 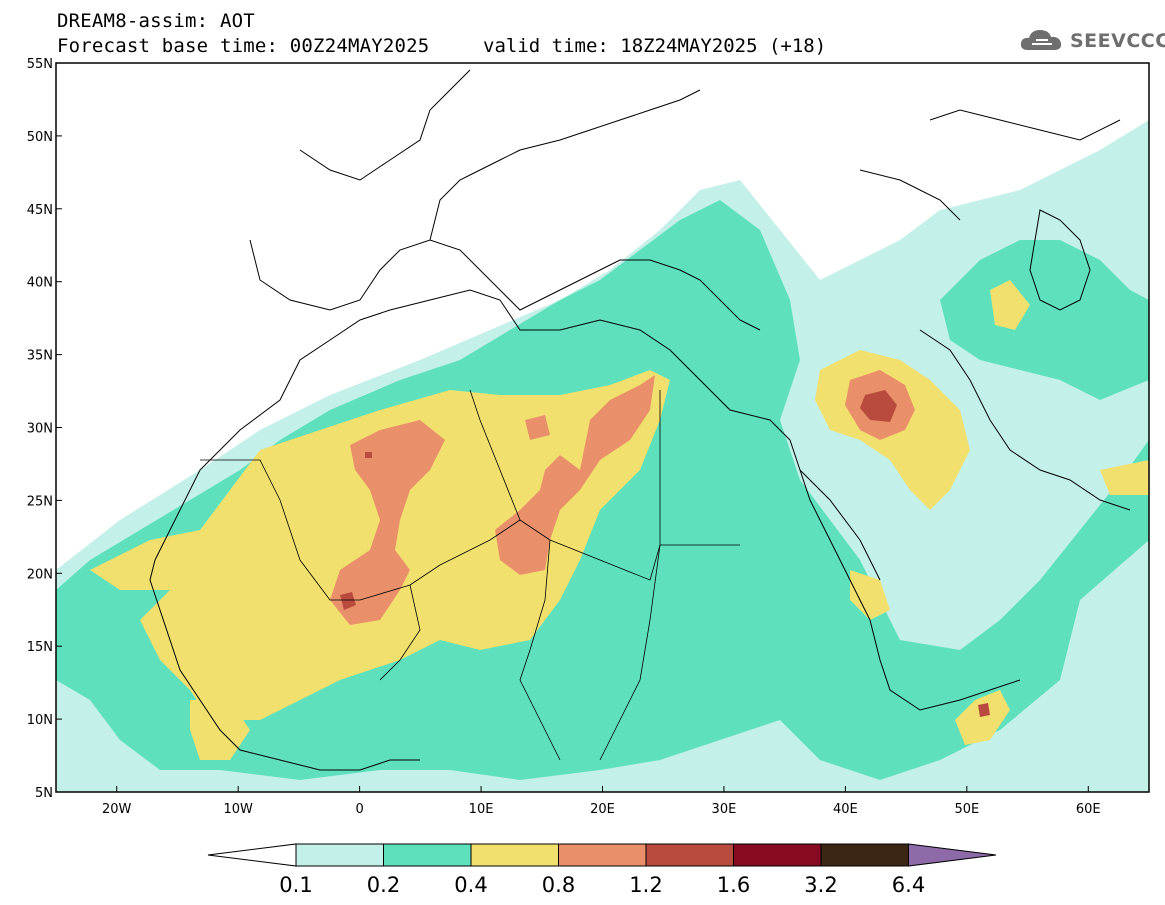 What do you see at coordinates (40, 574) in the screenshot?
I see `lat-tick-label: 20N` at bounding box center [40, 574].